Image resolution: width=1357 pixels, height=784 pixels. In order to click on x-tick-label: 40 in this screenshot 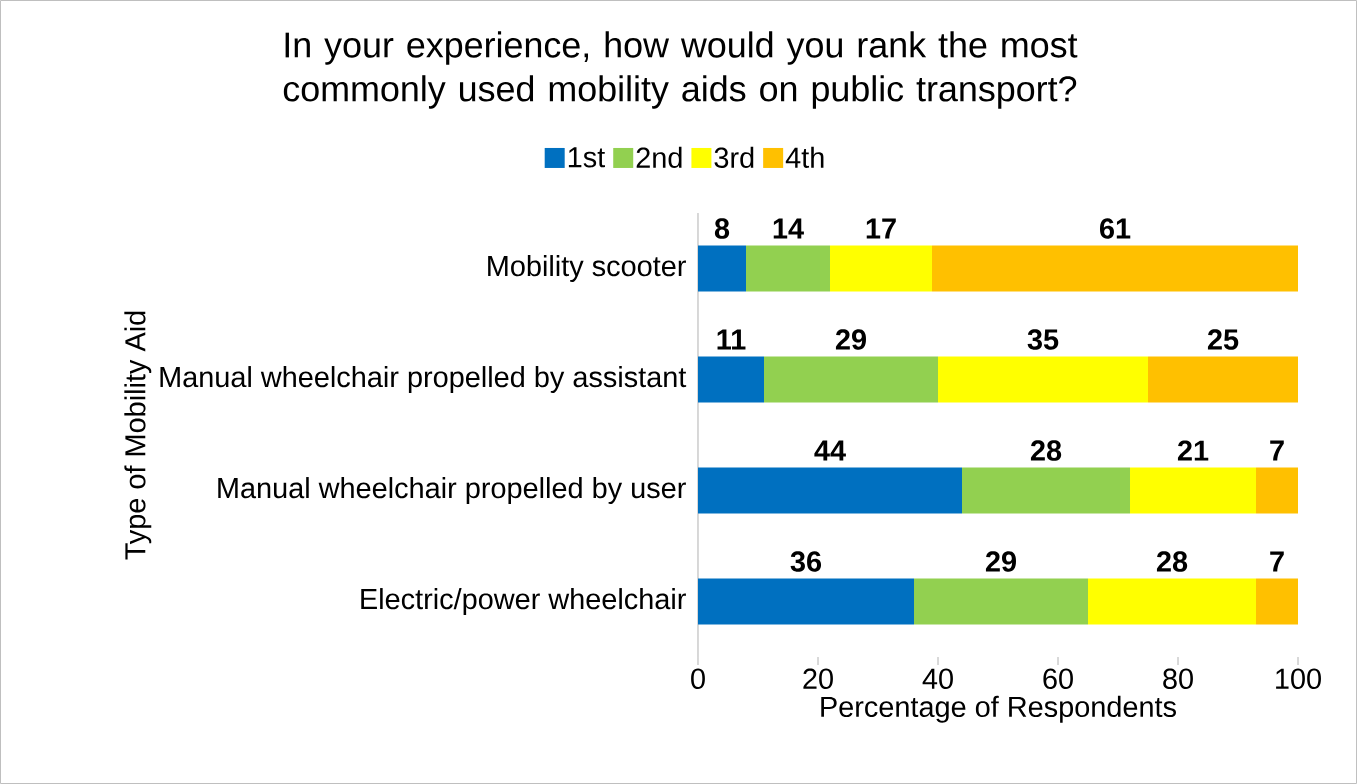, I will do `click(937, 678)`.